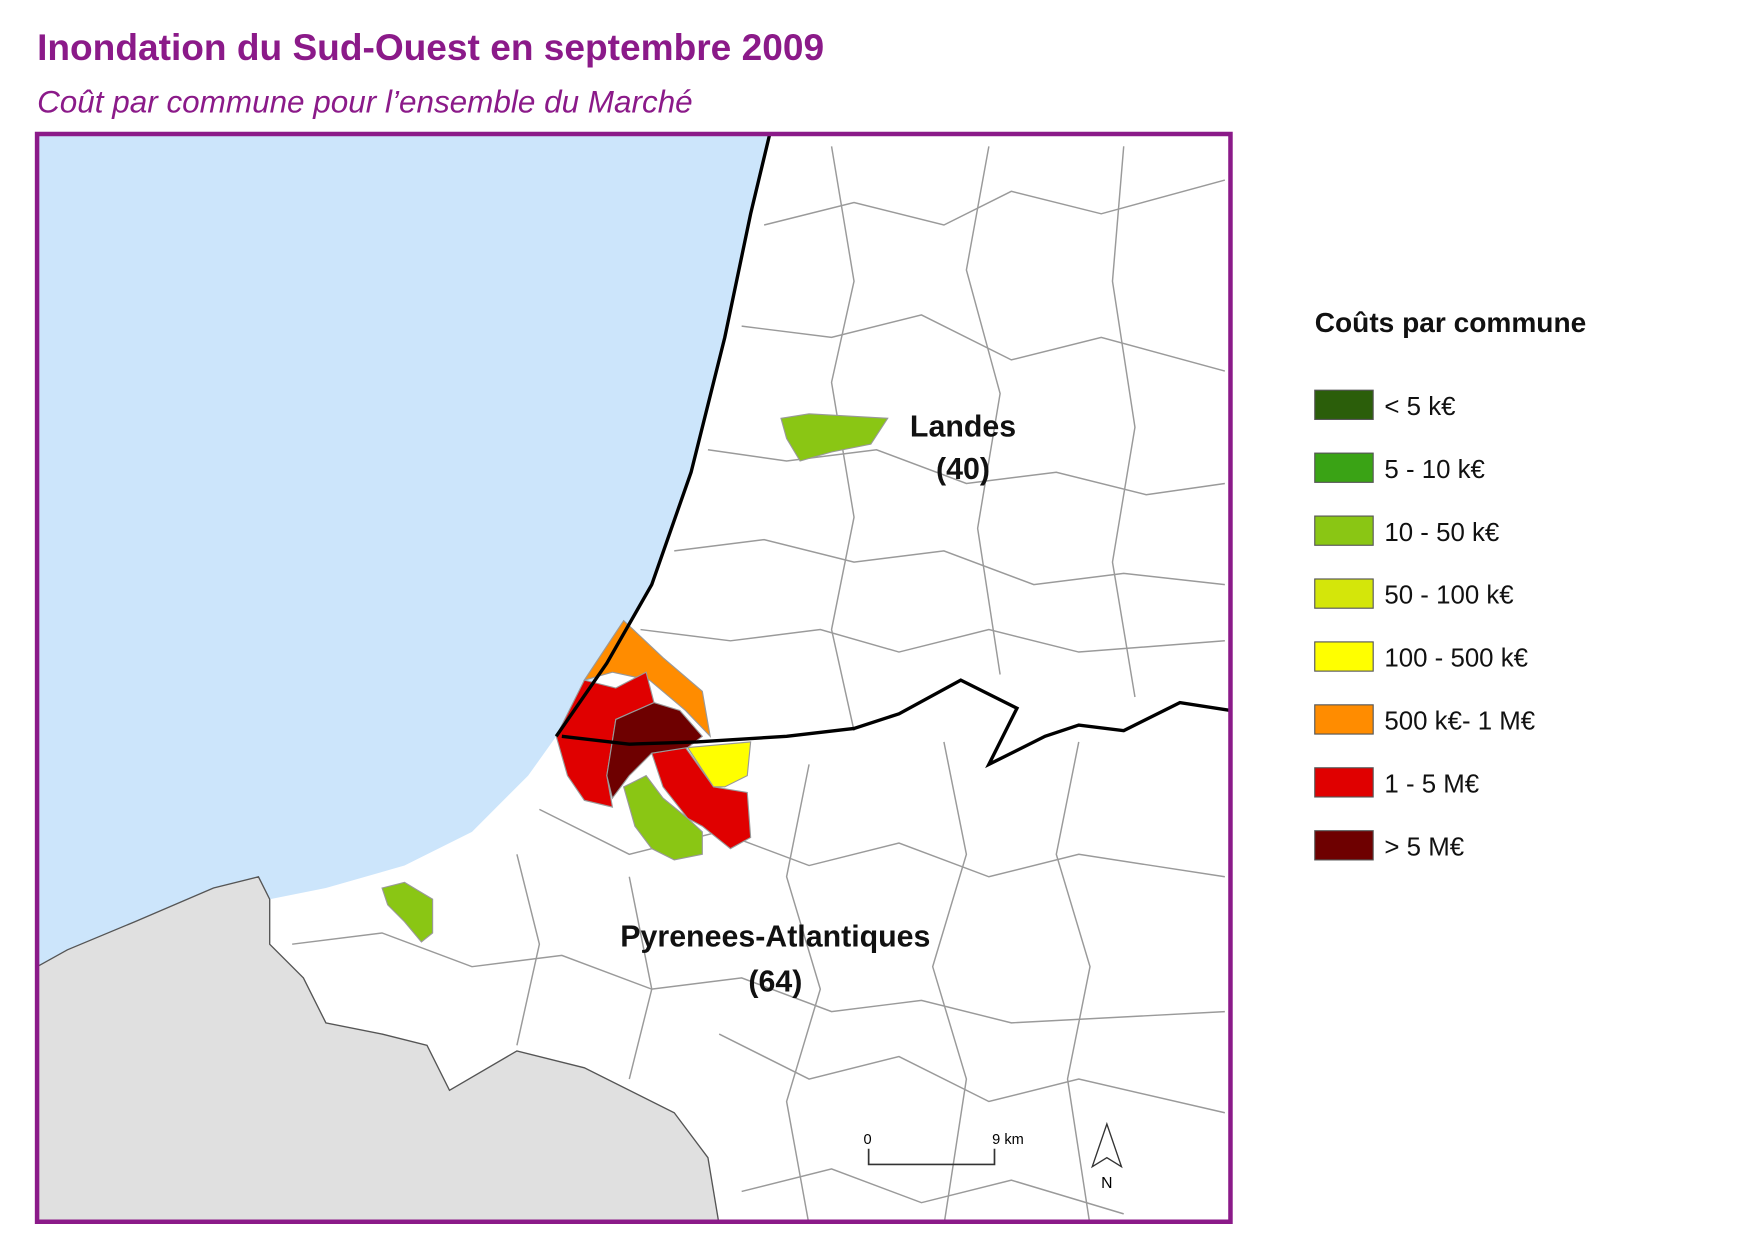 Image resolution: width=1753 pixels, height=1240 pixels. I want to click on legend-label: 500 k€- 1 M€, so click(1459, 722).